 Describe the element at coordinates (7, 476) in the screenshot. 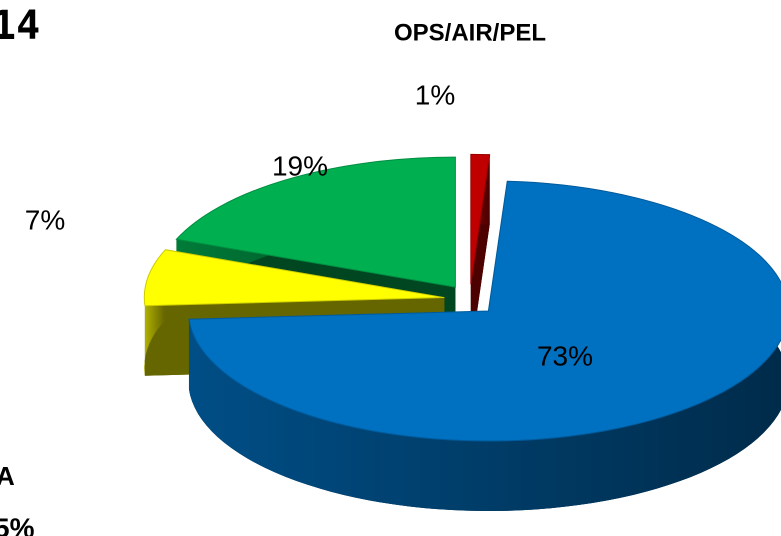

I see `annotation: A` at that location.